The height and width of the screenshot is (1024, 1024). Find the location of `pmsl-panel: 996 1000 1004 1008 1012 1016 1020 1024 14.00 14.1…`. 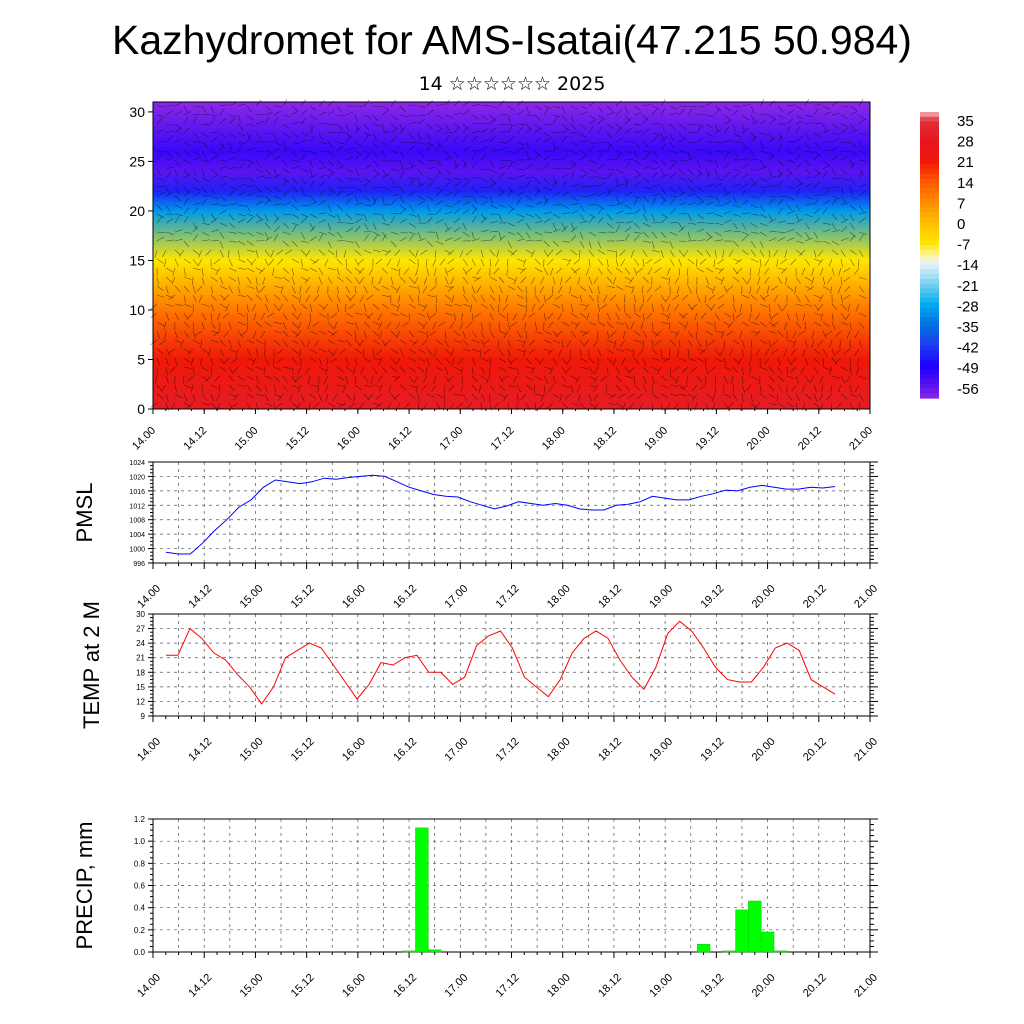

pmsl-panel: 996 1000 1004 1008 1012 1016 1020 1024 14.00 14.1… is located at coordinates (476, 535).